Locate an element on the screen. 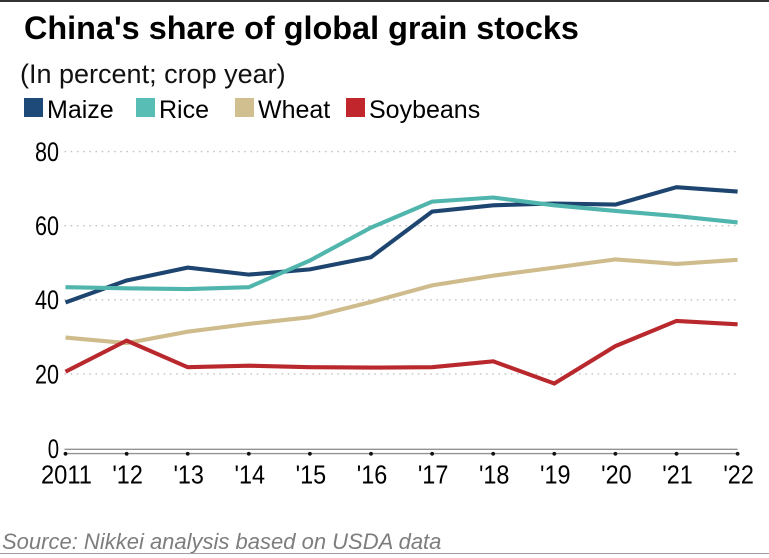 The width and height of the screenshot is (769, 558). svg-text: '22 is located at coordinates (738, 475).